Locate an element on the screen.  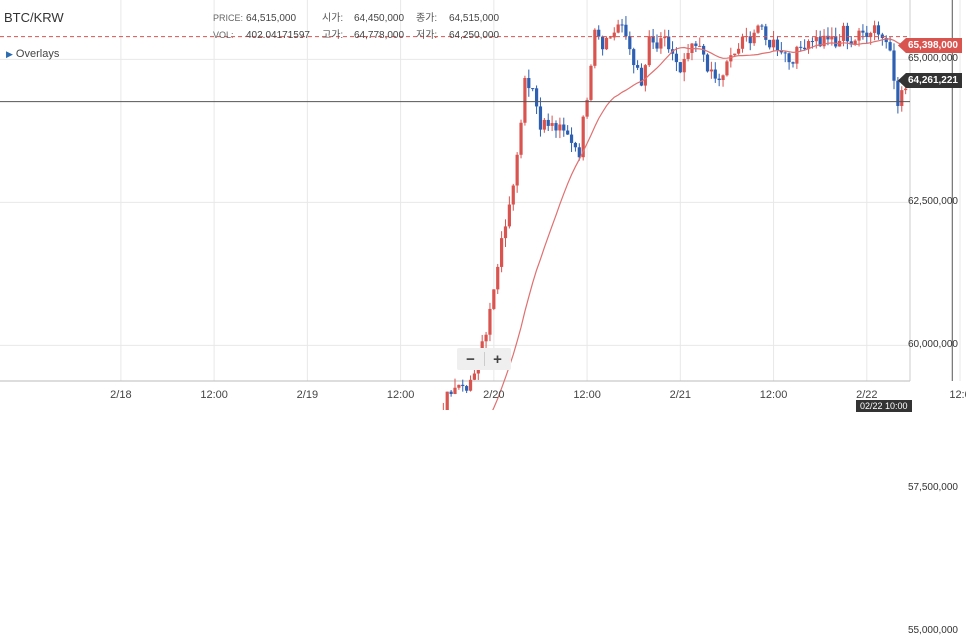
x-tick-label: 2/21 is located at coordinates (680, 395).